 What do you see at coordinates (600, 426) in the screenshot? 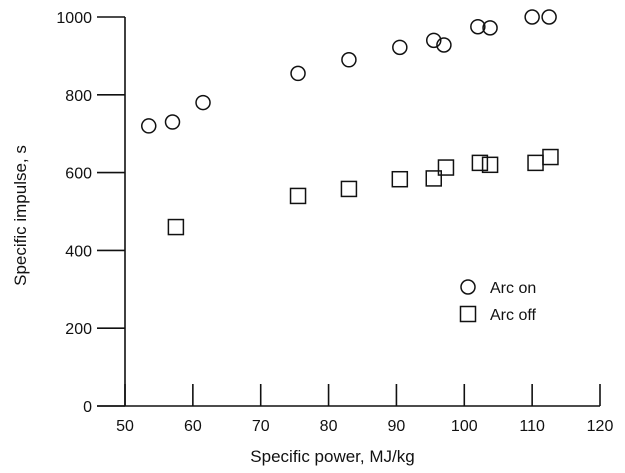
I see `x-tick-label: 120` at bounding box center [600, 426].